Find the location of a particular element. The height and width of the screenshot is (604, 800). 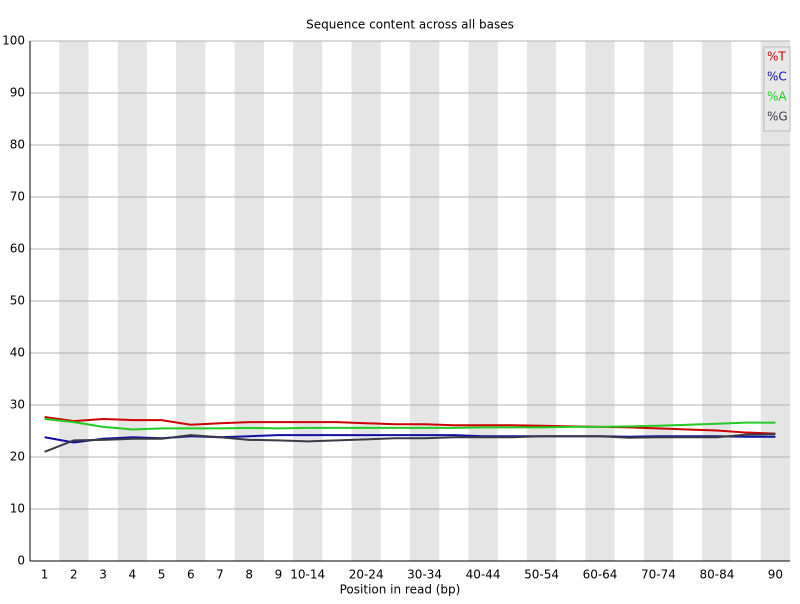

x-tick-label: 5 is located at coordinates (162, 575).